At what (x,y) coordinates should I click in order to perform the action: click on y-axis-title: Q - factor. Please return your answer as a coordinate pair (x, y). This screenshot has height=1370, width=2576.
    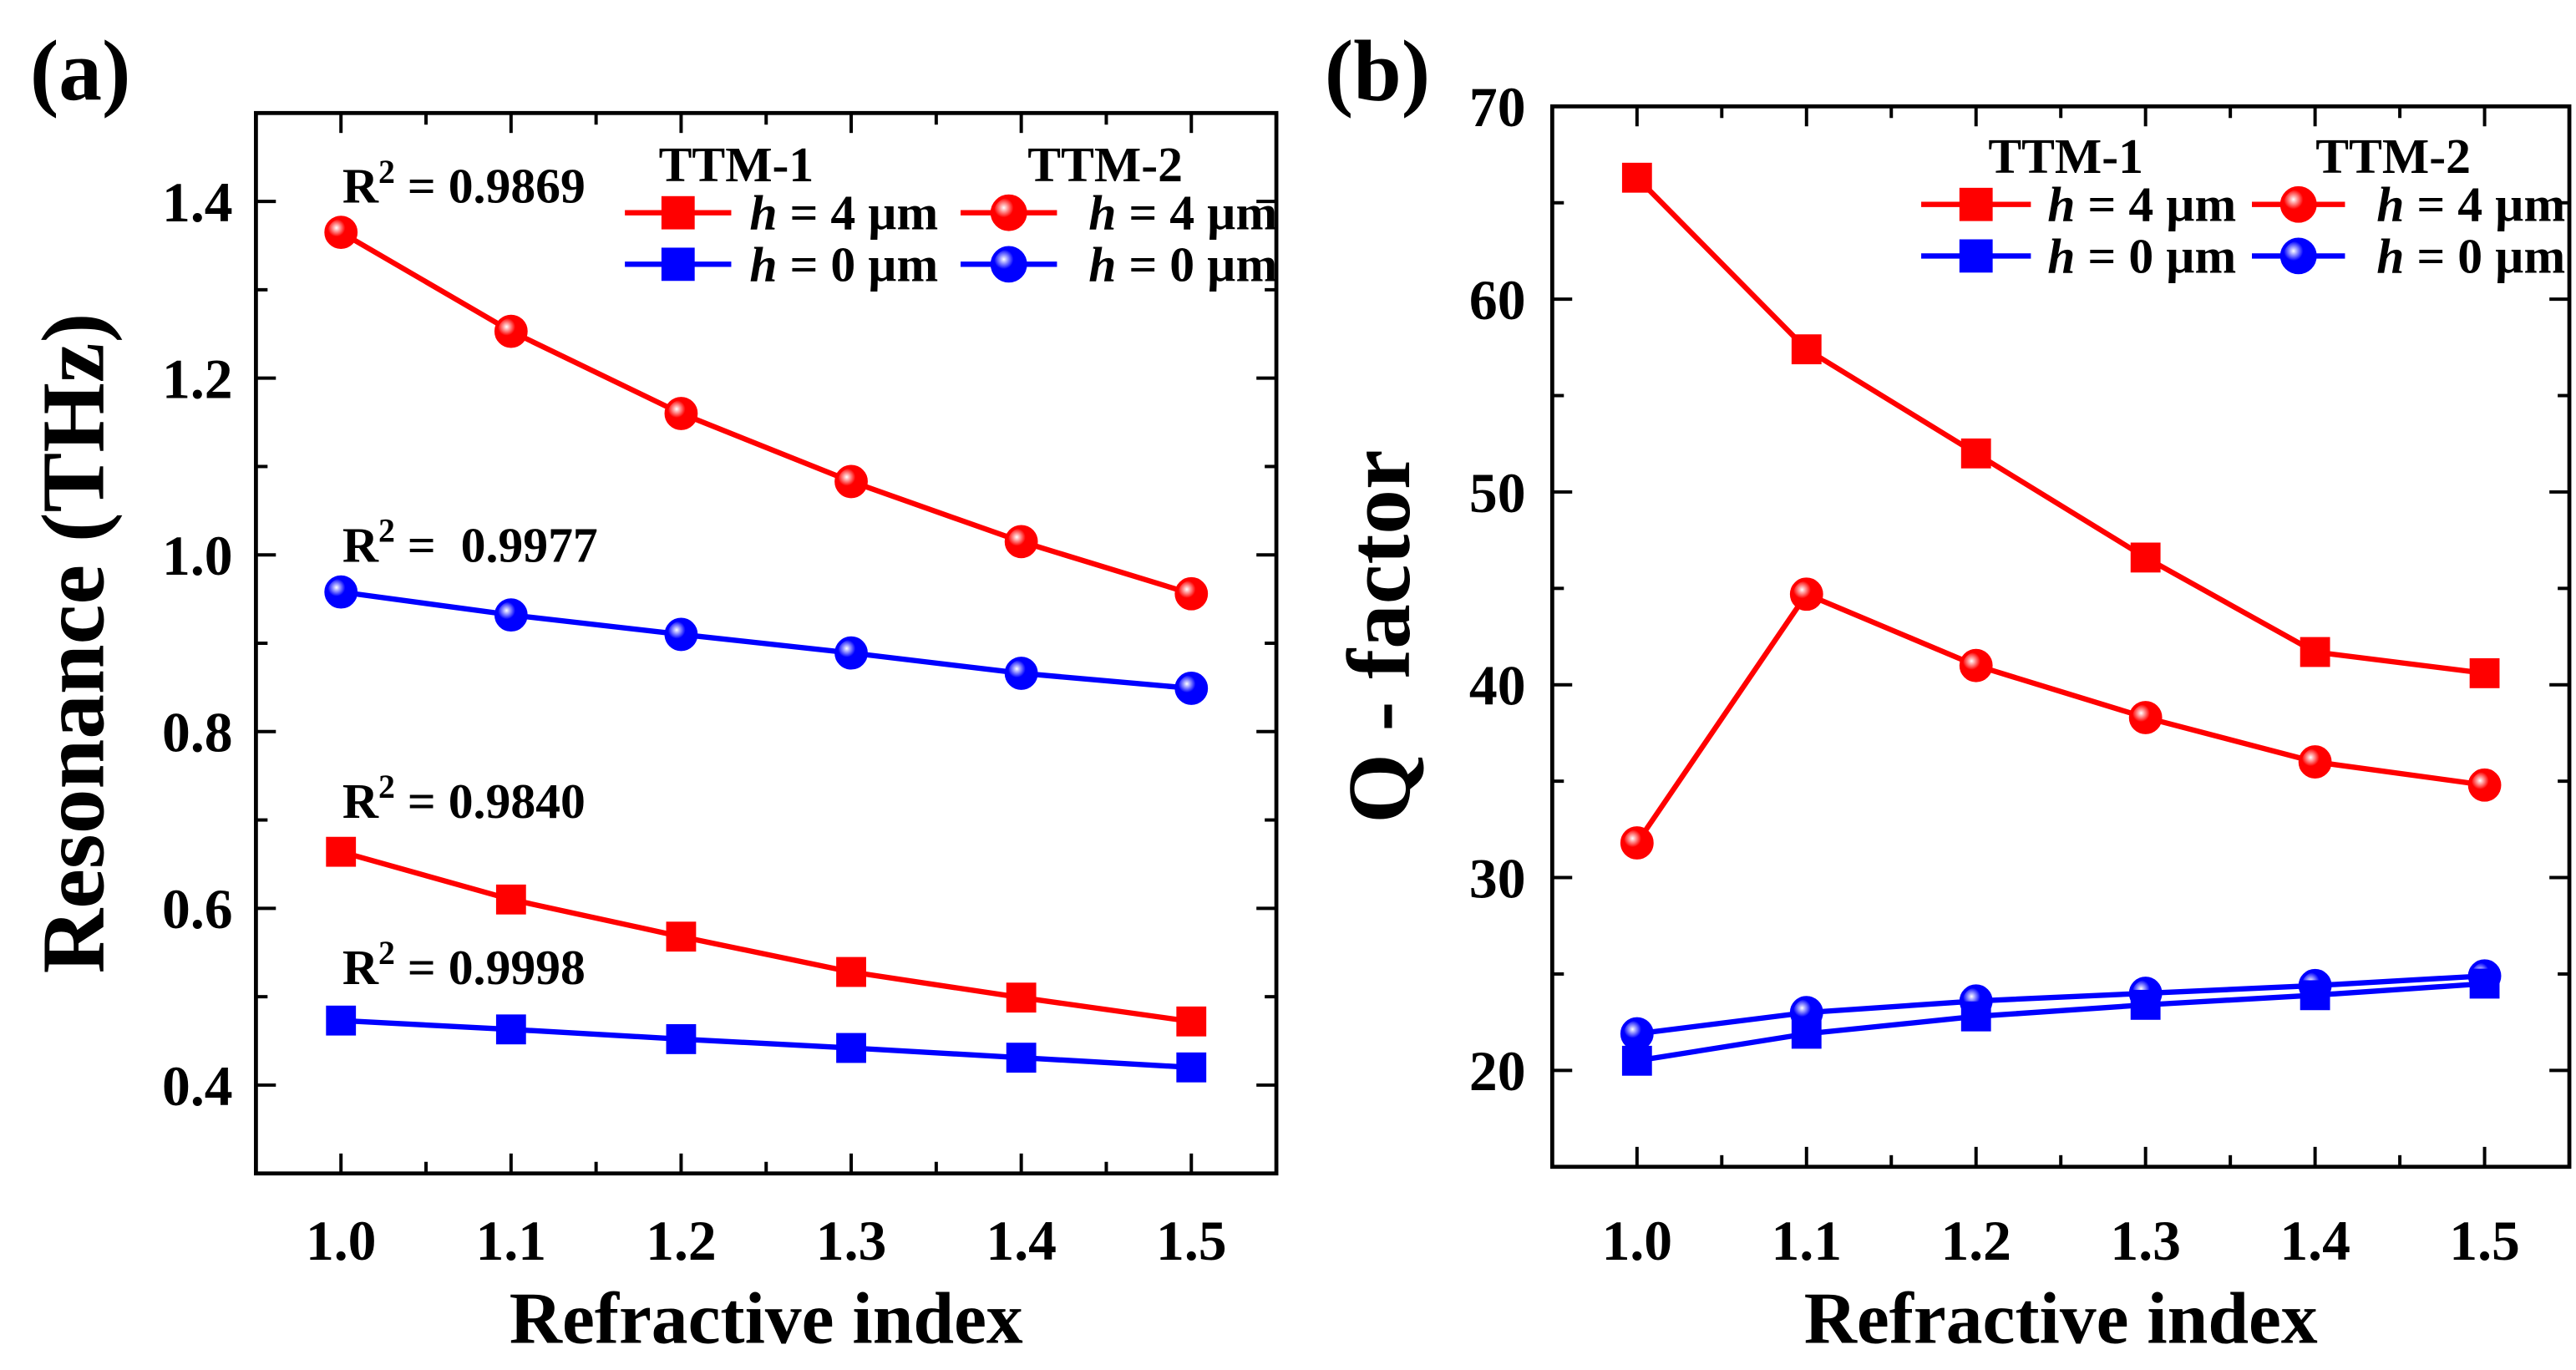
    Looking at the image, I should click on (1379, 636).